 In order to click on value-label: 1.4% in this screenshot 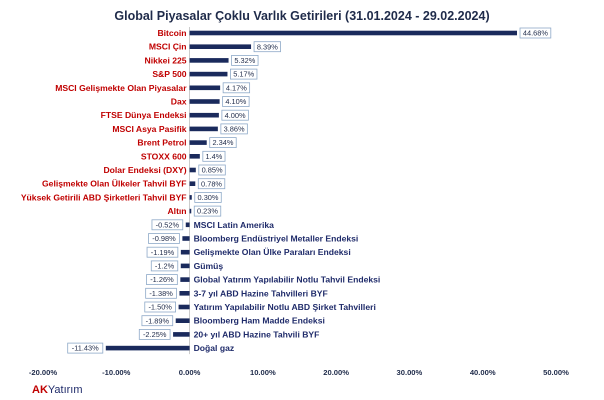, I will do `click(214, 156)`.